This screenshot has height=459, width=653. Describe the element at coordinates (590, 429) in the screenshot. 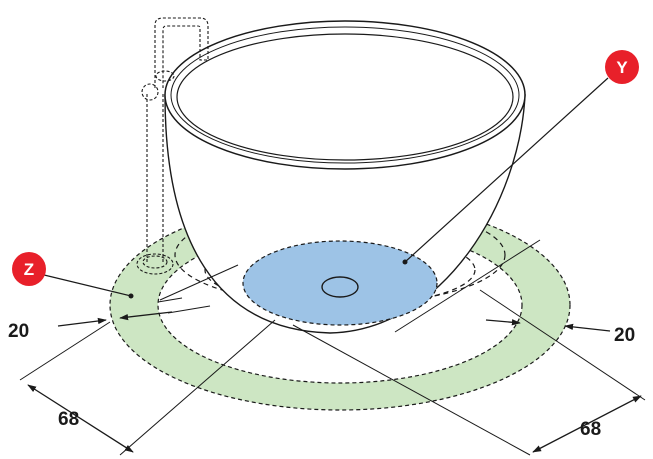

I see `right-overall-label: 68` at that location.